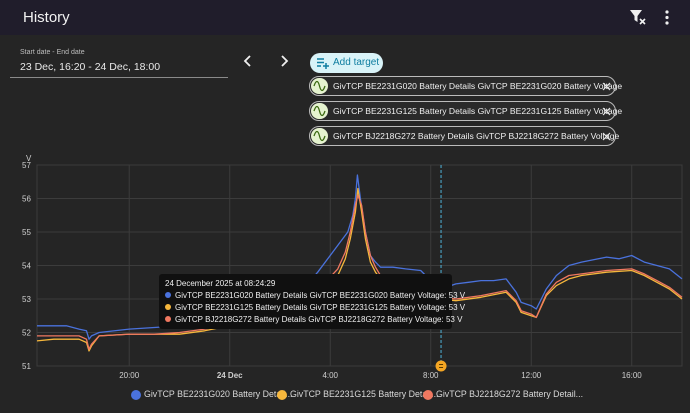 The image size is (690, 413). Describe the element at coordinates (29, 158) in the screenshot. I see `y-axis-label: V` at that location.